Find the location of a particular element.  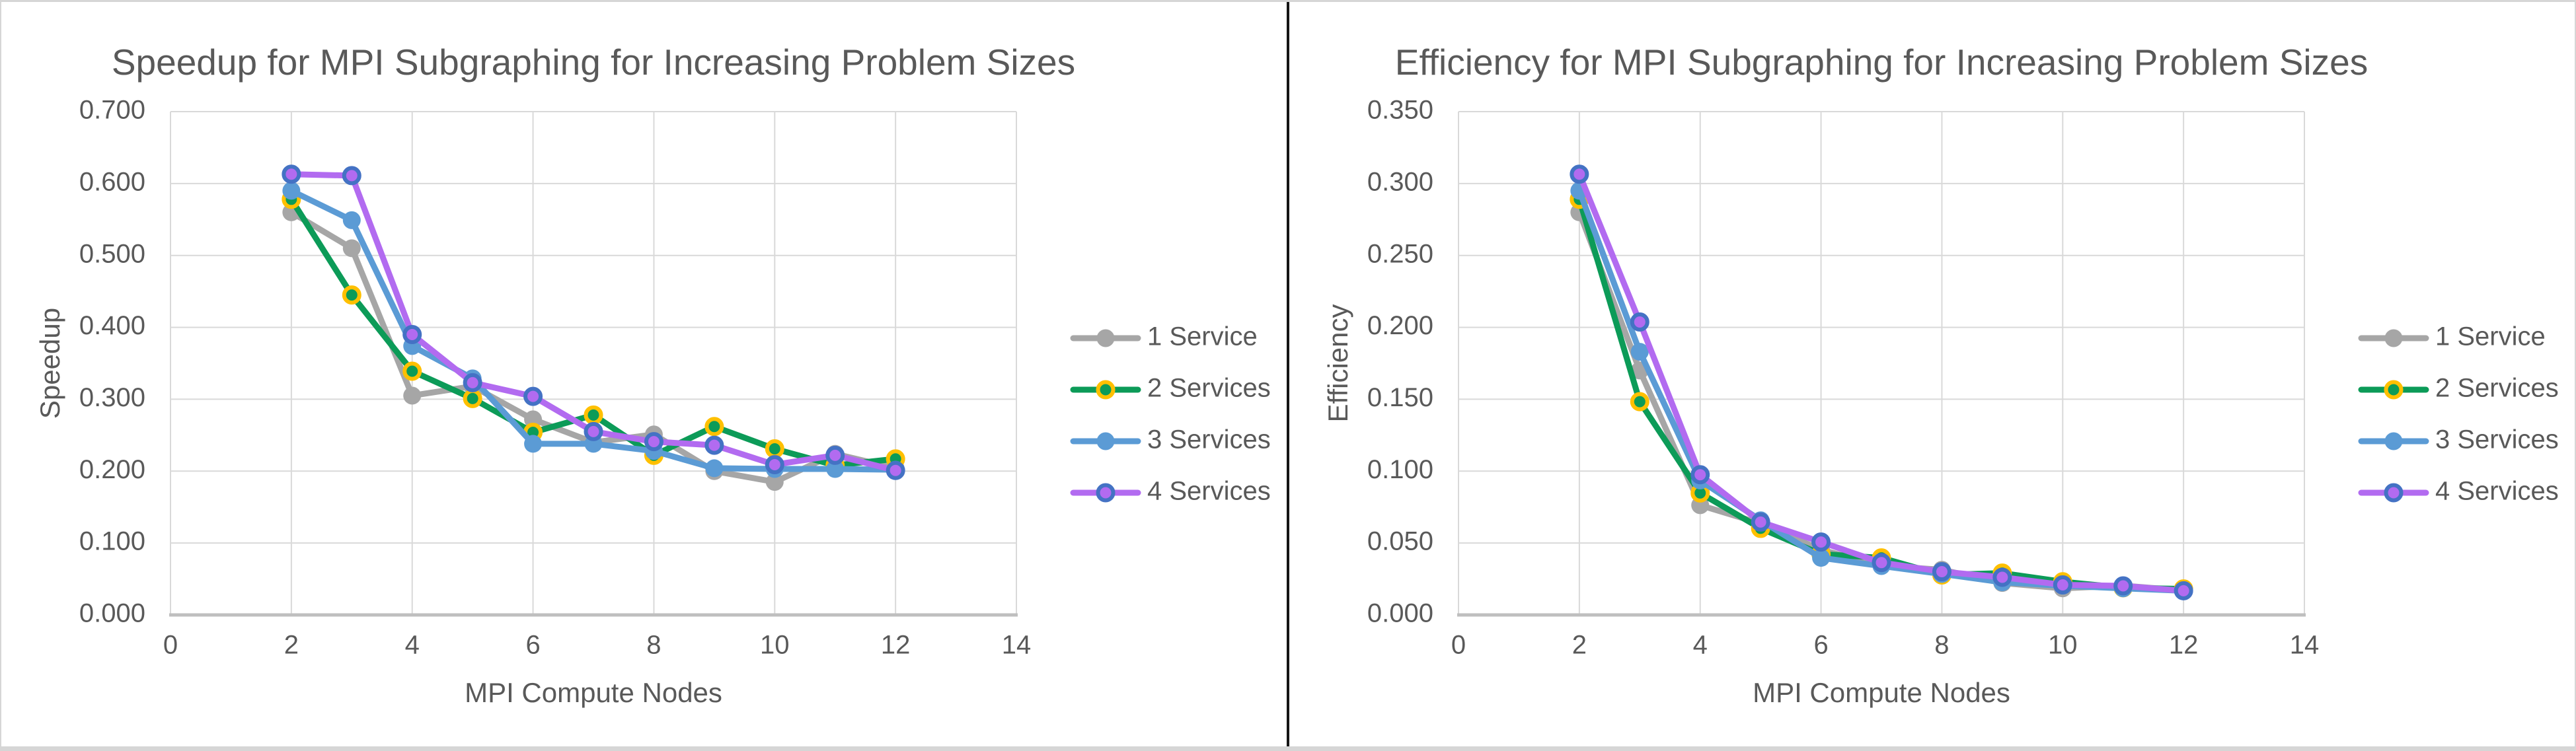

y-tick-label: 0.700 is located at coordinates (112, 110).